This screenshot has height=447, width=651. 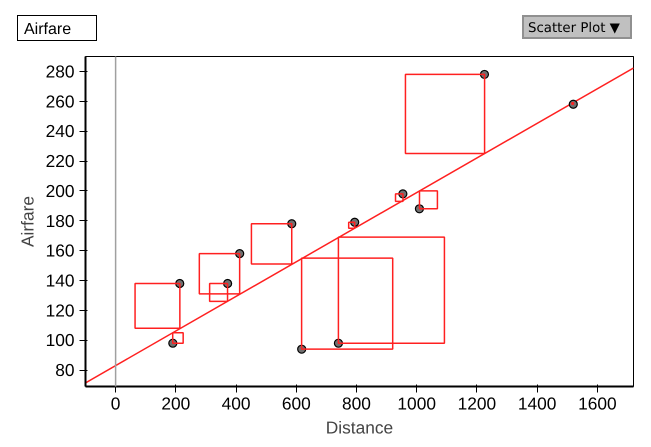 I want to click on y-tick-label: 280, so click(x=60, y=71).